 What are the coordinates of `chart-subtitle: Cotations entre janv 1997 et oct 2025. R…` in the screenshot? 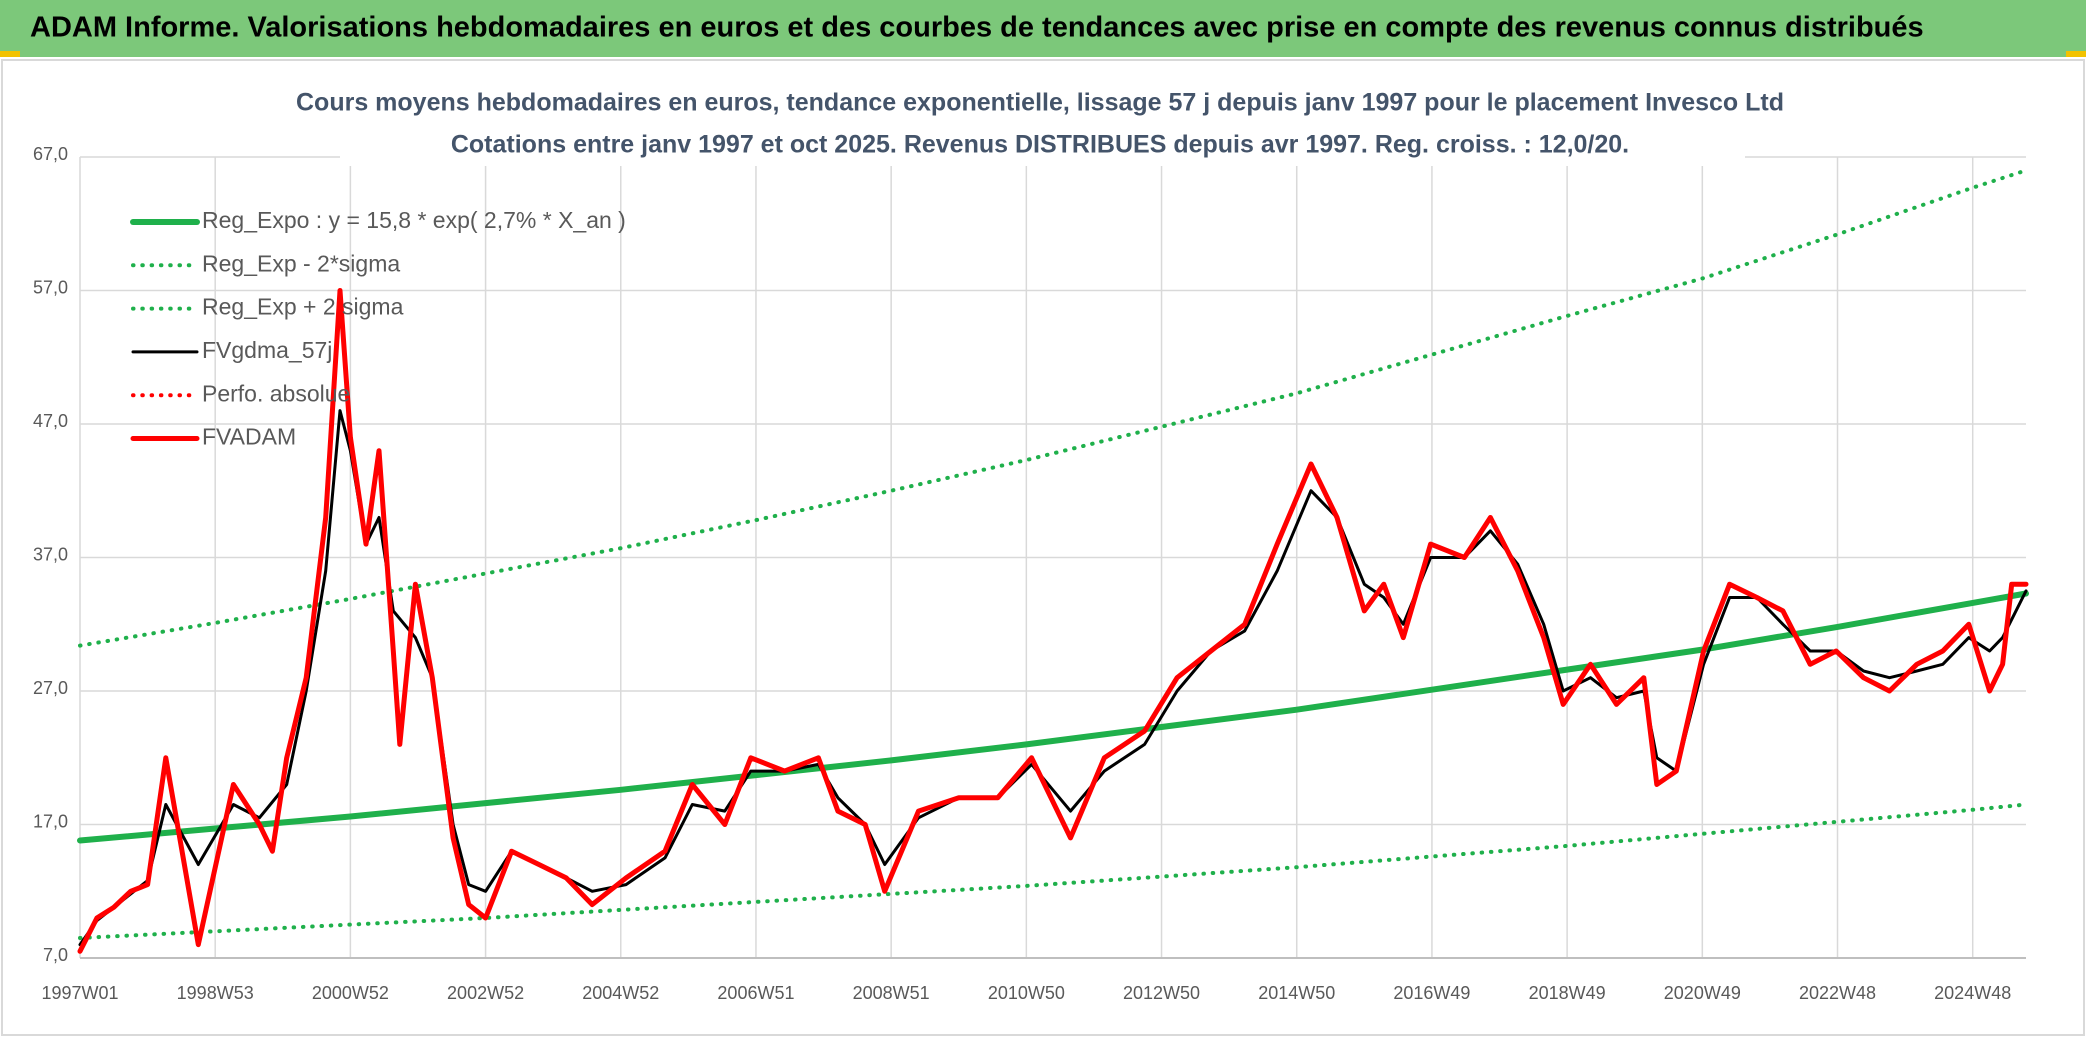 It's located at (1040, 145).